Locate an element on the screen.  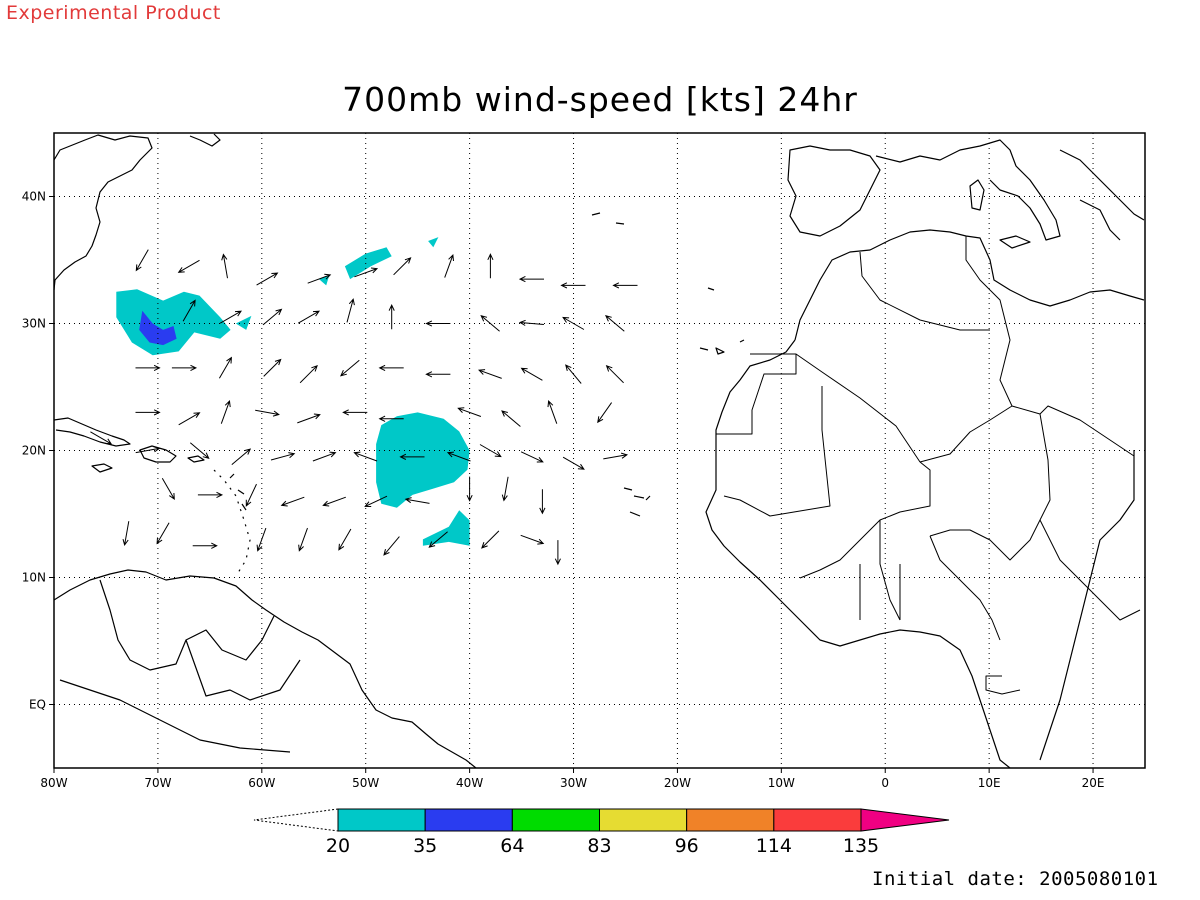
tick-label-lon: 40W is located at coordinates (469, 783).